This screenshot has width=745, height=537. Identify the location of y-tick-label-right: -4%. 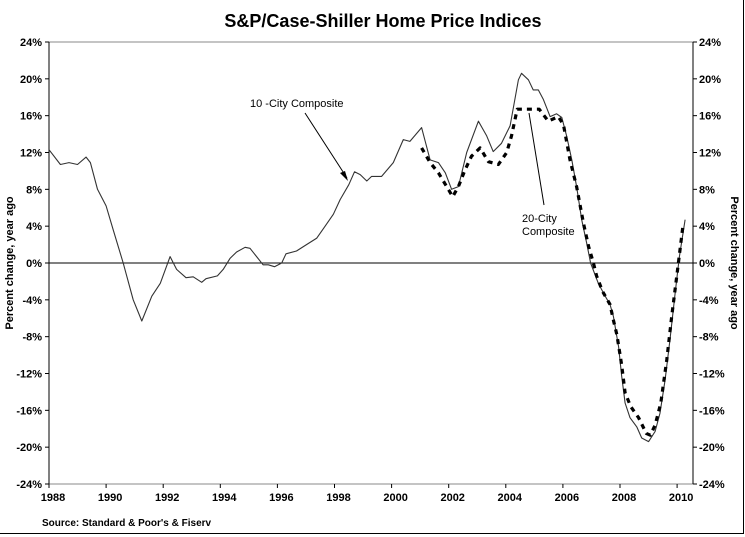
(709, 301).